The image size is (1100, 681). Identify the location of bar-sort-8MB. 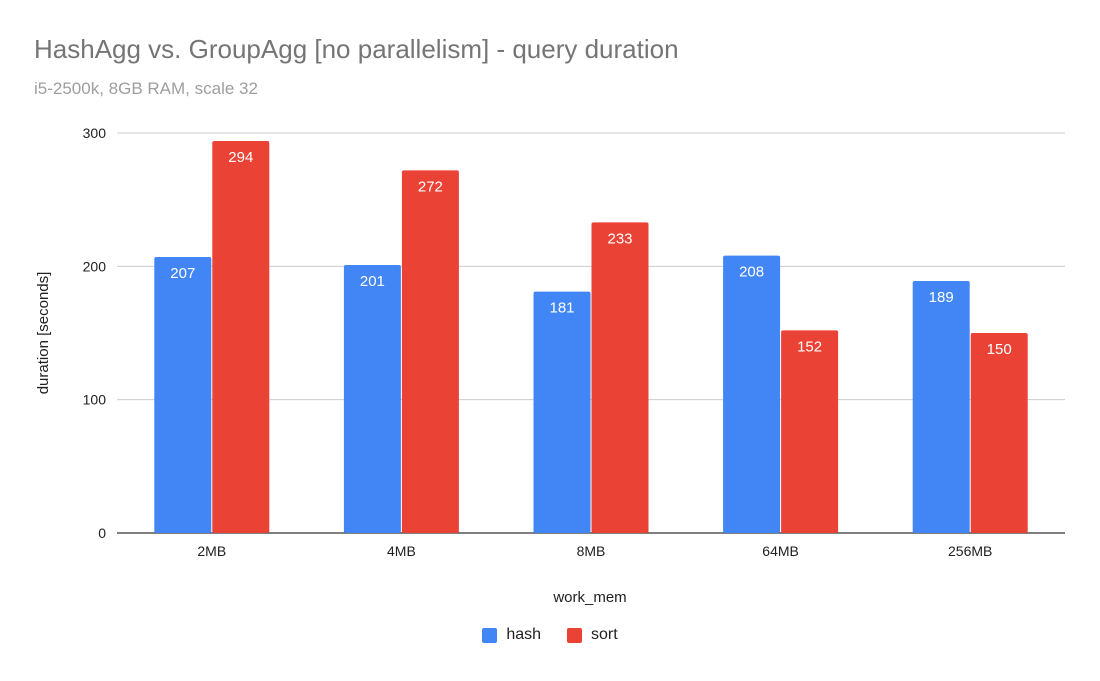
(620, 378).